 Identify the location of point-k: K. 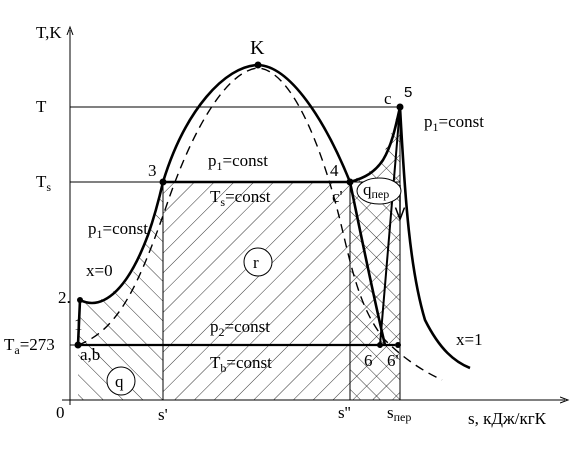
(257, 48).